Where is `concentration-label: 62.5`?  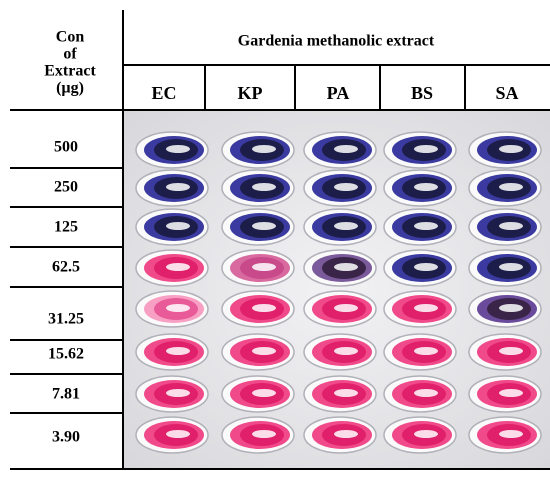 concentration-label: 62.5 is located at coordinates (66, 267).